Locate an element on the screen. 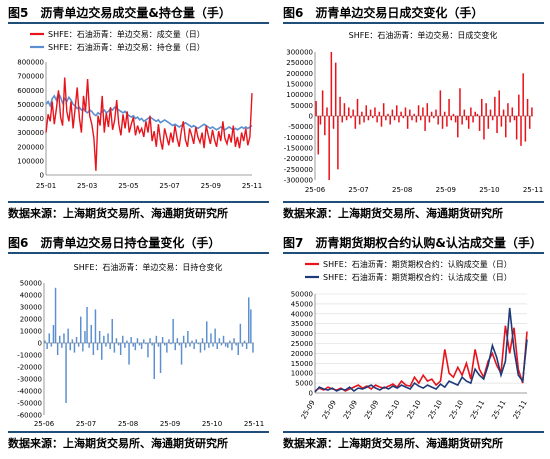 The width and height of the screenshot is (550, 459). figure-title: 沥青单边交易日成交变化（手） is located at coordinates (399, 13).